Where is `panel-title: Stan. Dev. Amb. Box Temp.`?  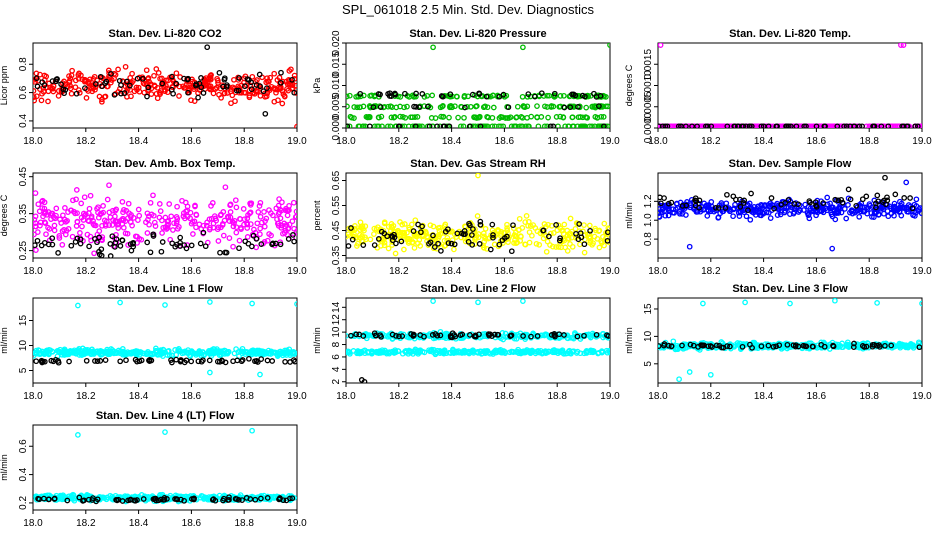
panel-title: Stan. Dev. Amb. Box Temp. is located at coordinates (165, 164).